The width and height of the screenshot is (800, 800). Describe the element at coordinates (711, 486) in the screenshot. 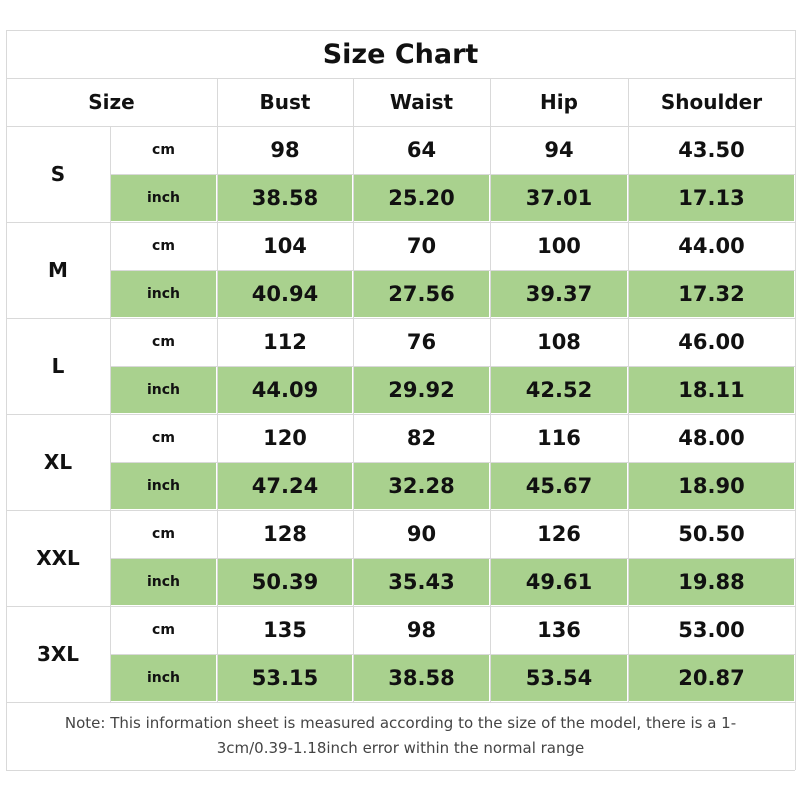

I see `value-cell: 18.90` at that location.